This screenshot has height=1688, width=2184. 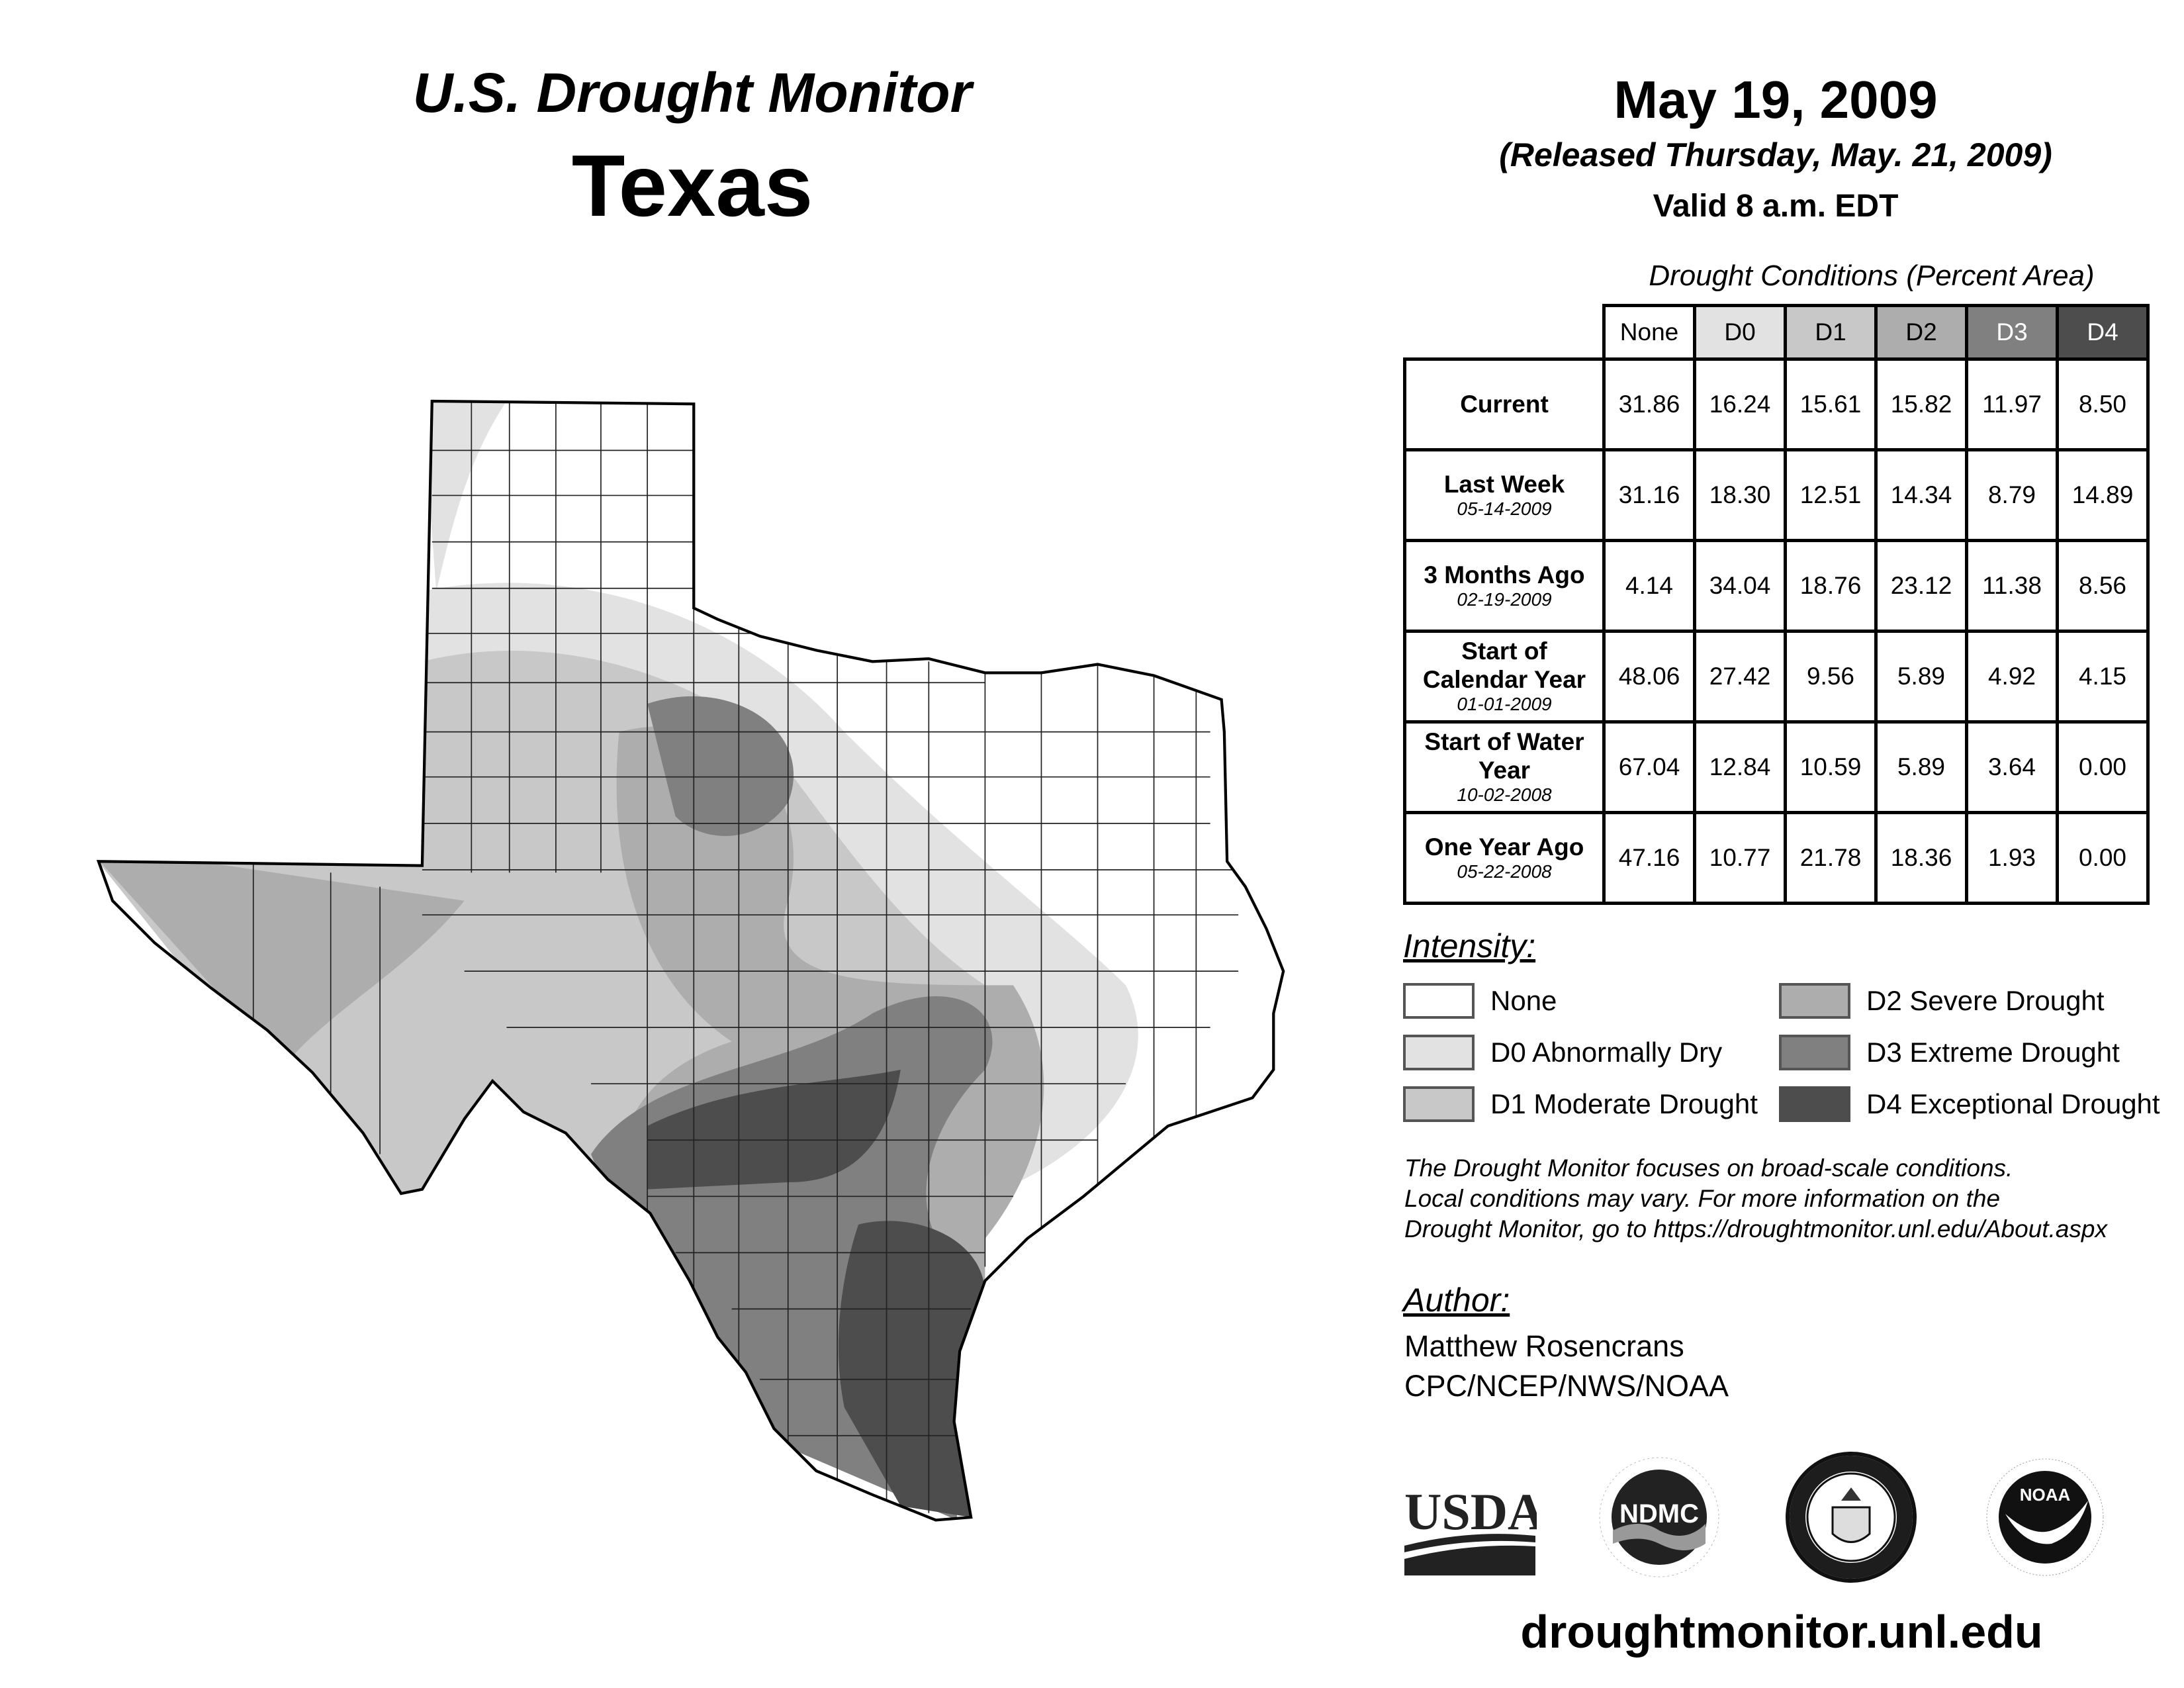 I want to click on legend-label: D1 Moderate Drought, so click(x=1624, y=1103).